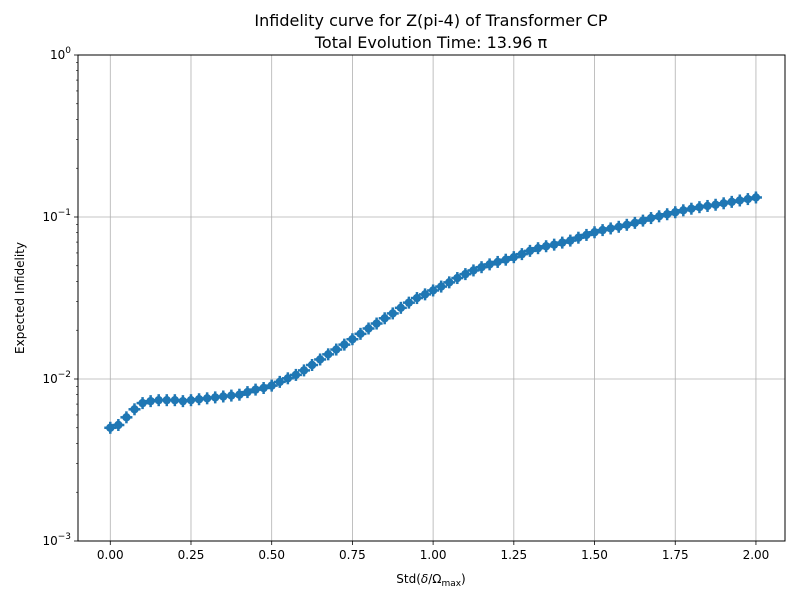  Describe the element at coordinates (68, 51) in the screenshot. I see `y-tick-exponent: 0` at that location.